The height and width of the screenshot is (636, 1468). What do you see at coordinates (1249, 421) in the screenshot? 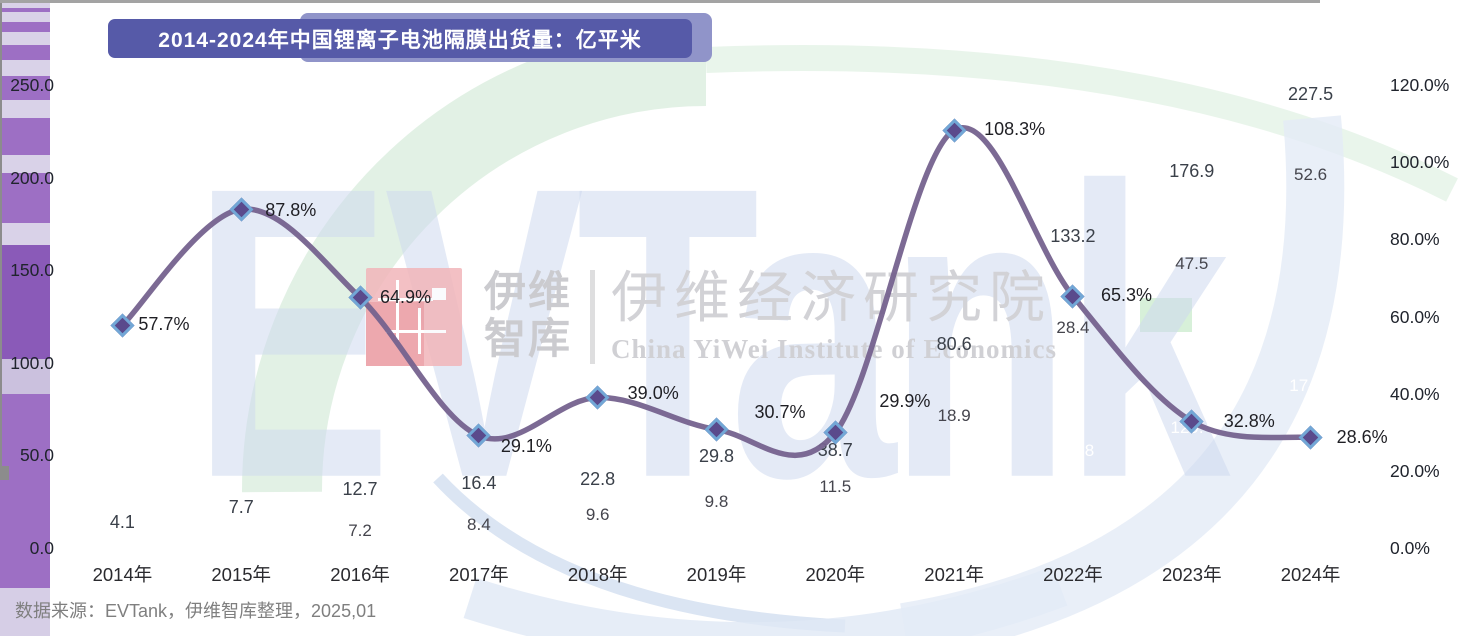
I see `growth-value-label: 32.8%` at bounding box center [1249, 421].